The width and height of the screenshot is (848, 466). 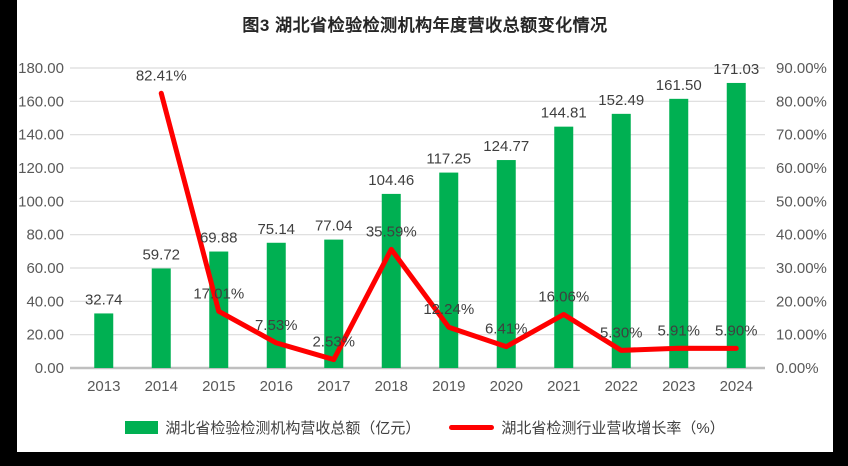 I want to click on bar-2014, so click(x=161, y=318).